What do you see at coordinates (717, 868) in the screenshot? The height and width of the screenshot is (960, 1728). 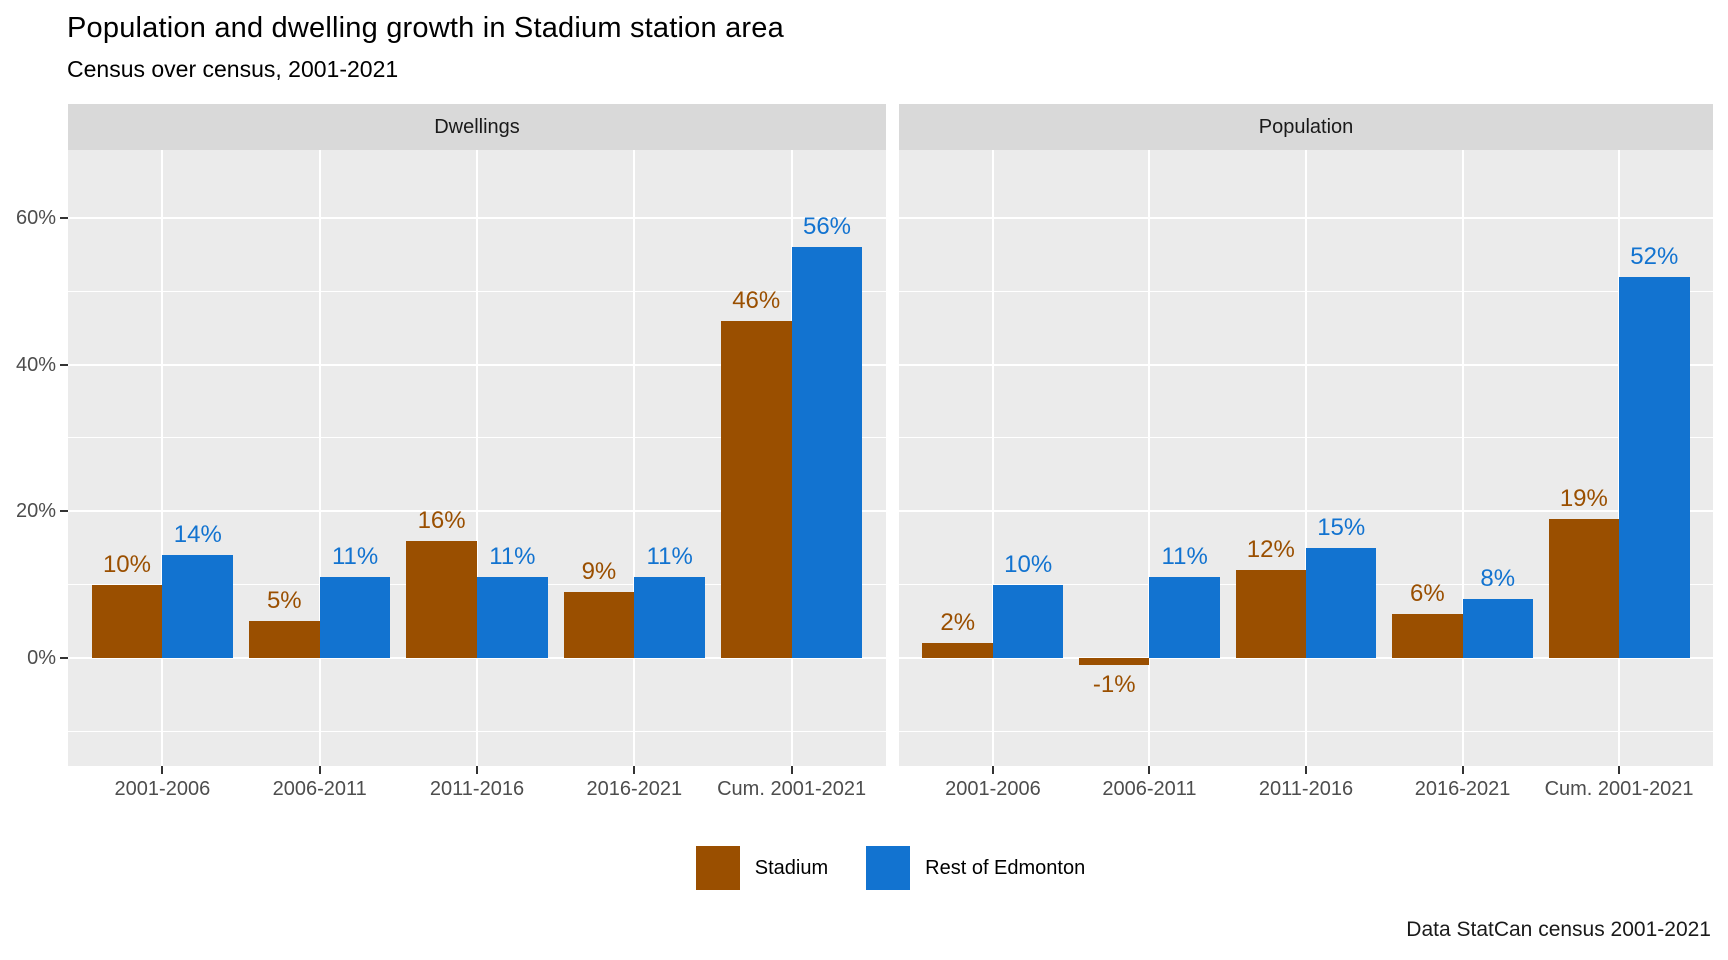 I see `legend-swatch-stadium` at bounding box center [717, 868].